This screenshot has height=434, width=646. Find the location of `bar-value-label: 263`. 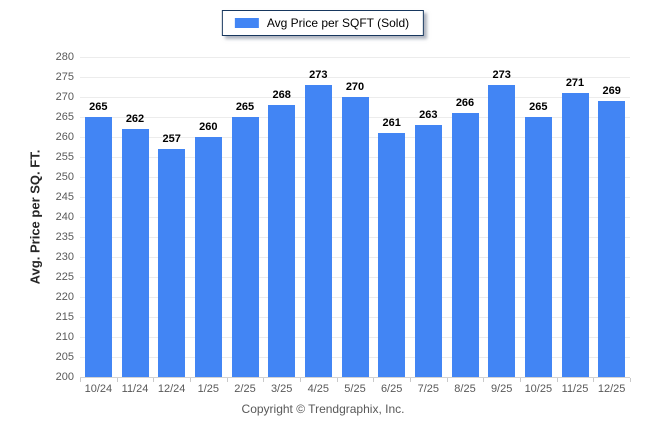

bar-value-label: 263 is located at coordinates (428, 115).